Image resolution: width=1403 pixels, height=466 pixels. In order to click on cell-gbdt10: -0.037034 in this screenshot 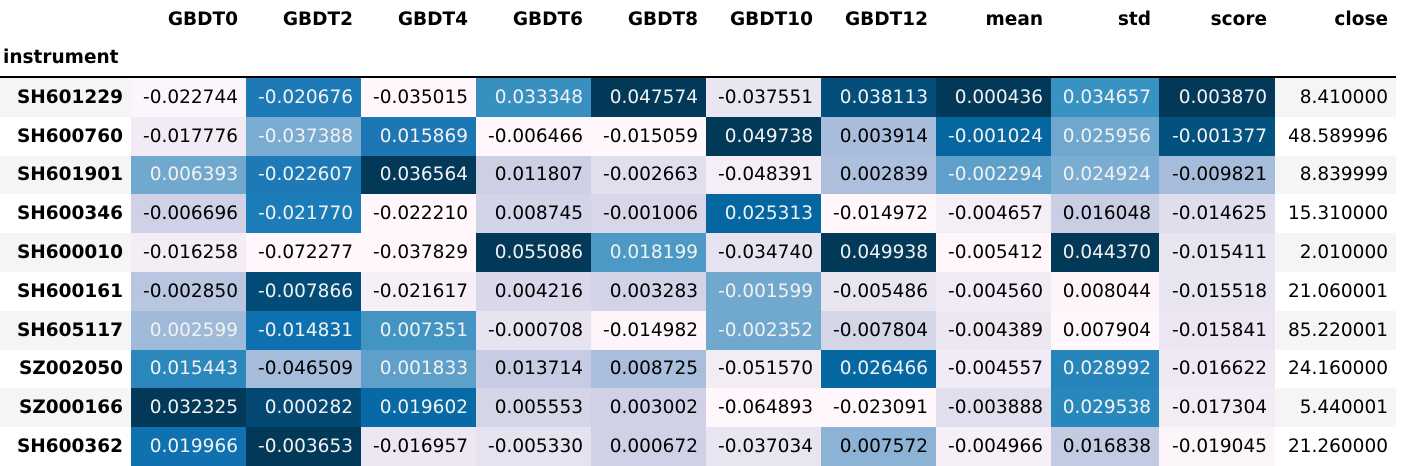, I will do `click(763, 446)`.